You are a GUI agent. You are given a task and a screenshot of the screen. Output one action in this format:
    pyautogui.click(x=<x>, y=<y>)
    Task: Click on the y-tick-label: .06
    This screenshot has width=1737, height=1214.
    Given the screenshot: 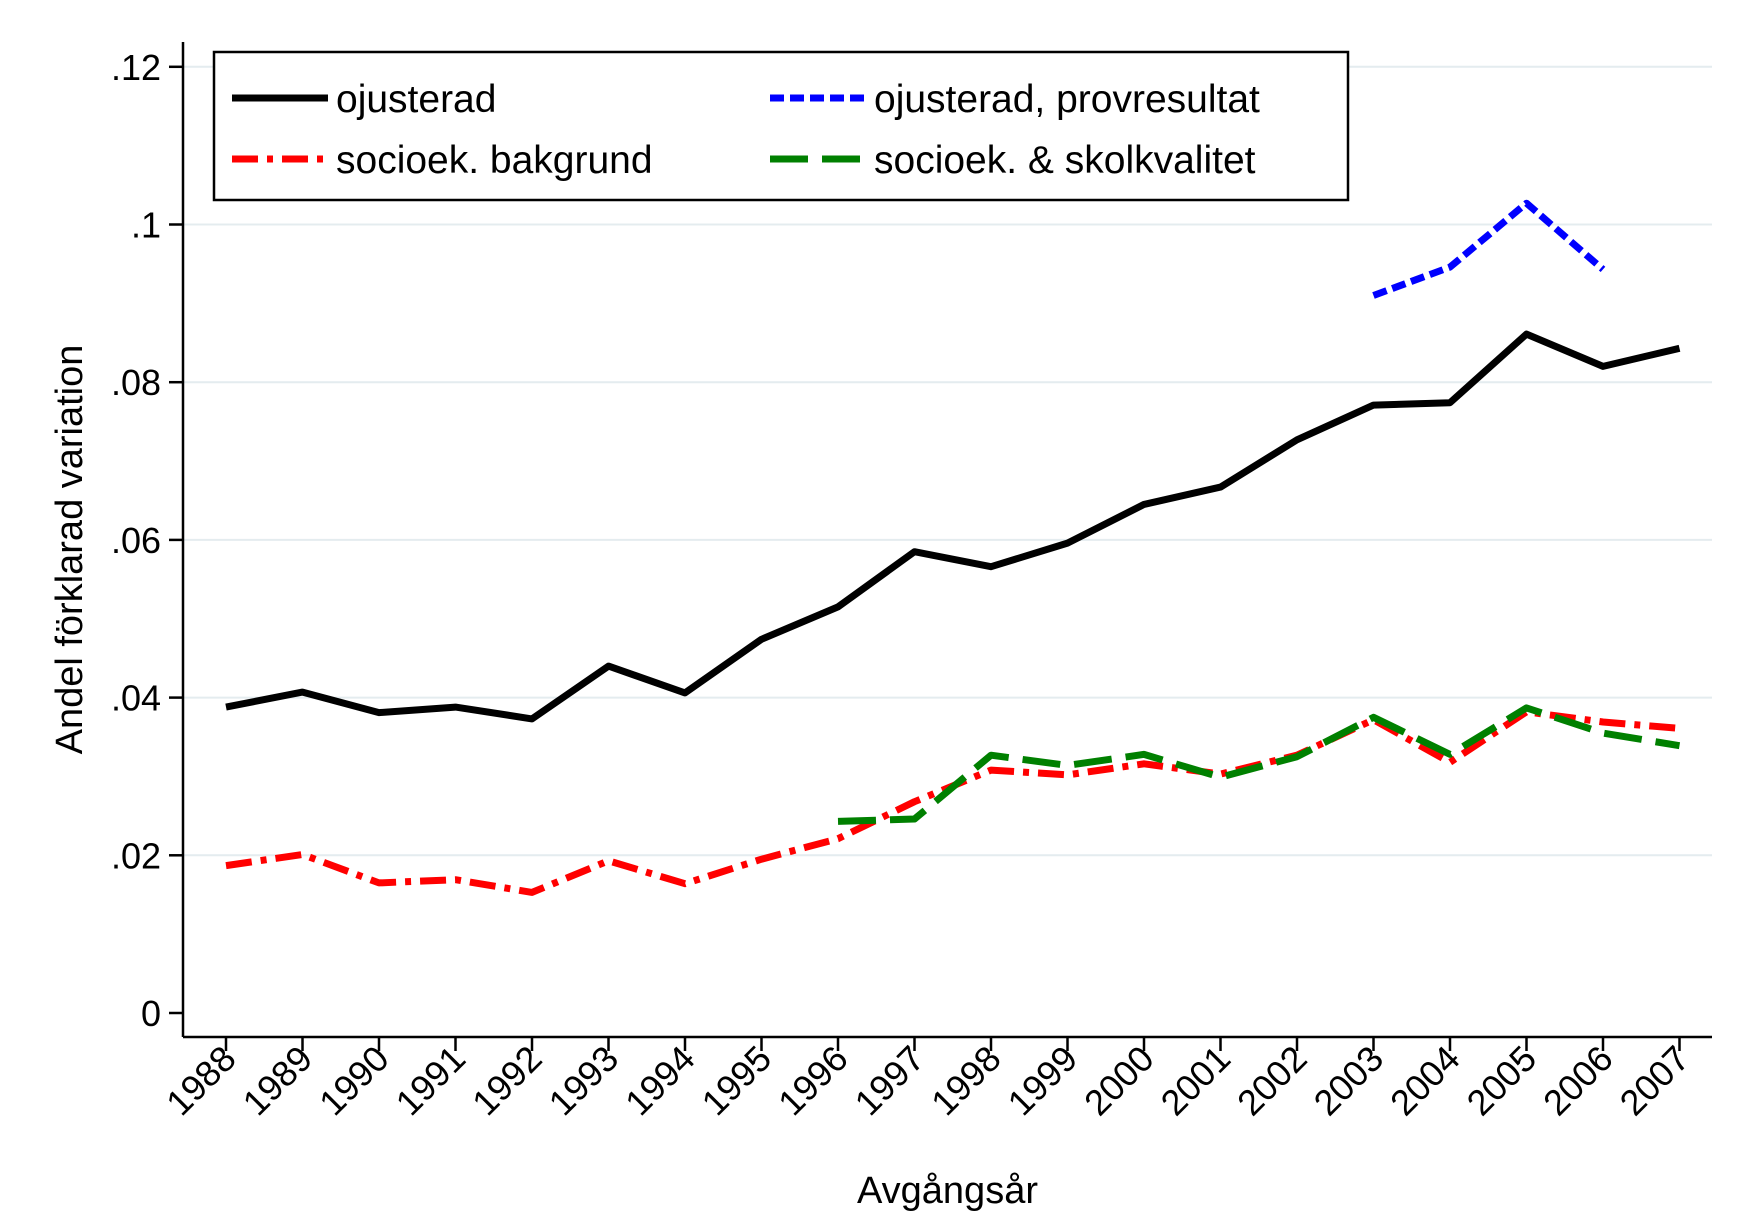 What is the action you would take?
    pyautogui.click(x=136, y=540)
    